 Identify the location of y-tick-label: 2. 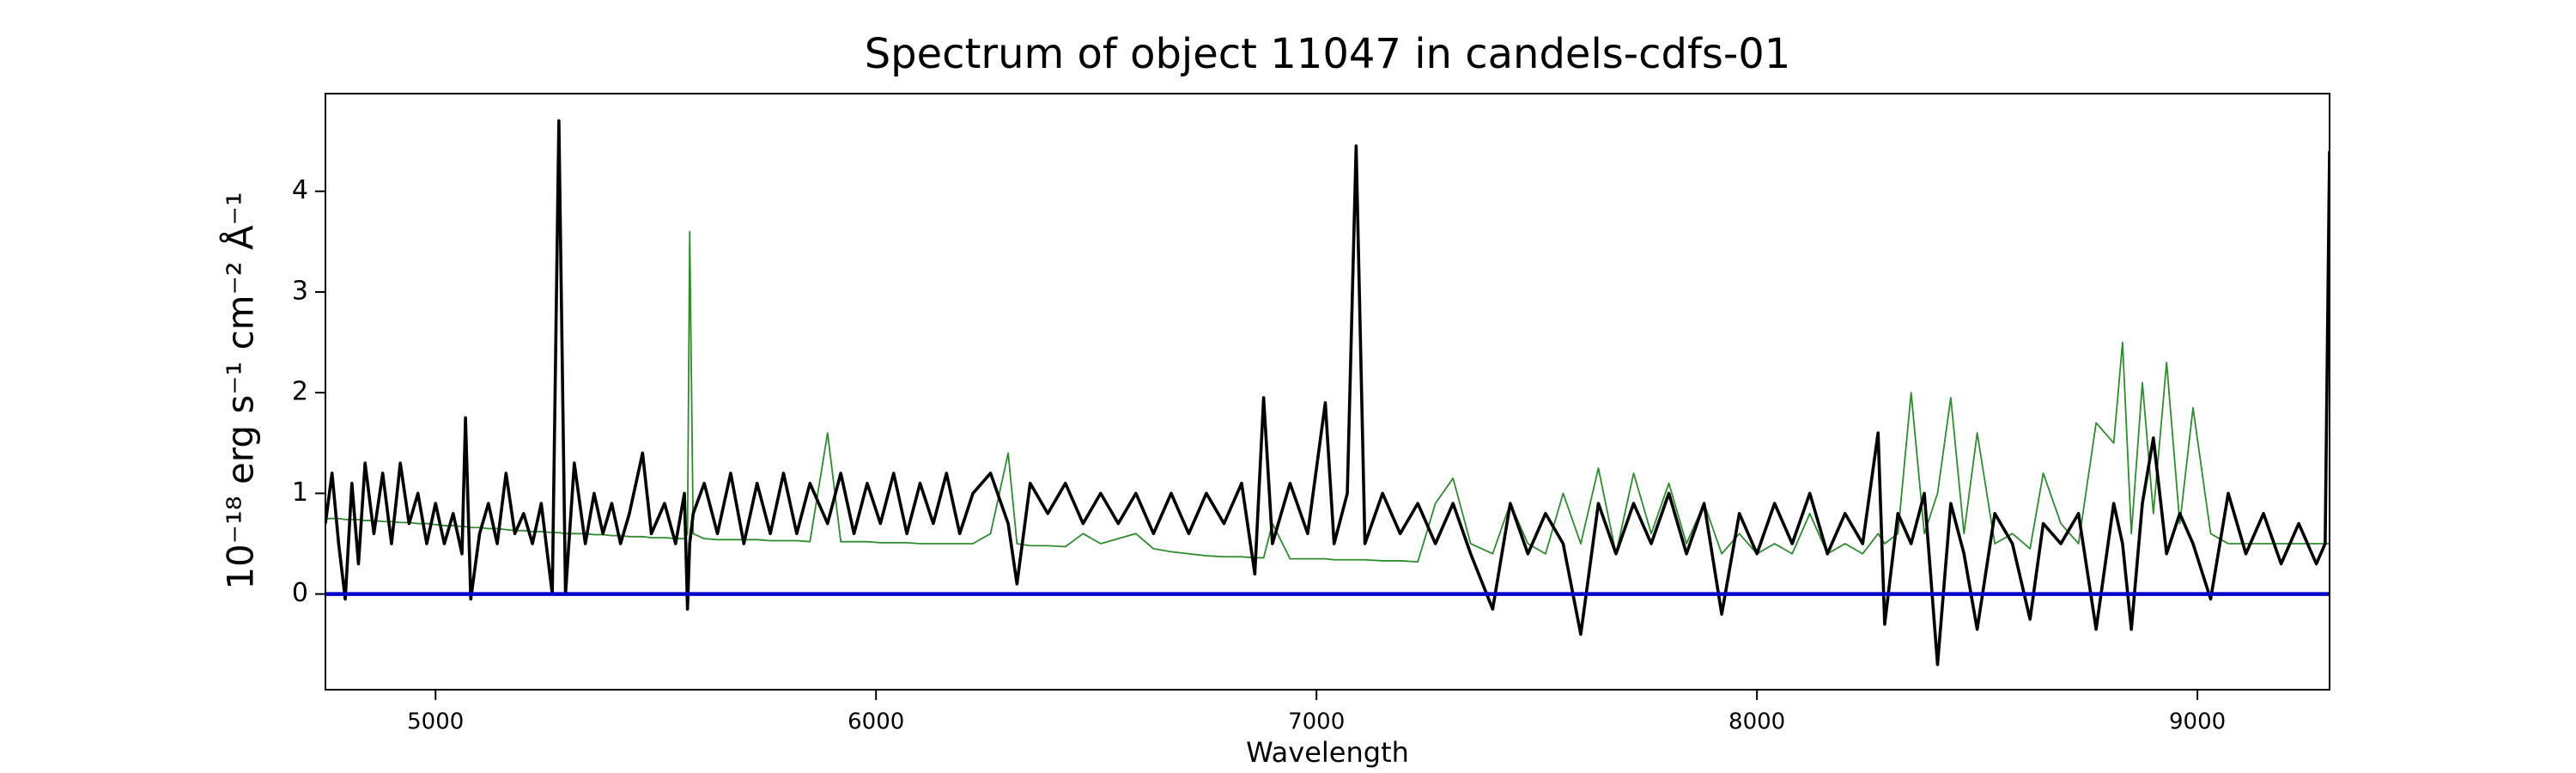
(300, 392).